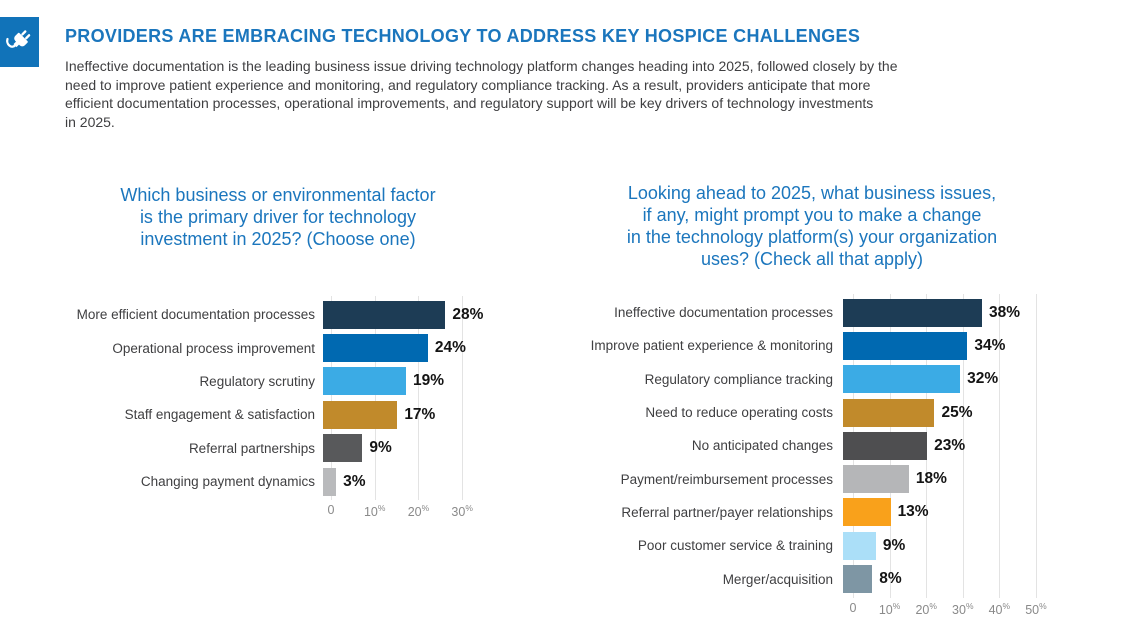 The width and height of the screenshot is (1126, 629). I want to click on bar-row: Regulatory scrutiny 19%, so click(278, 381).